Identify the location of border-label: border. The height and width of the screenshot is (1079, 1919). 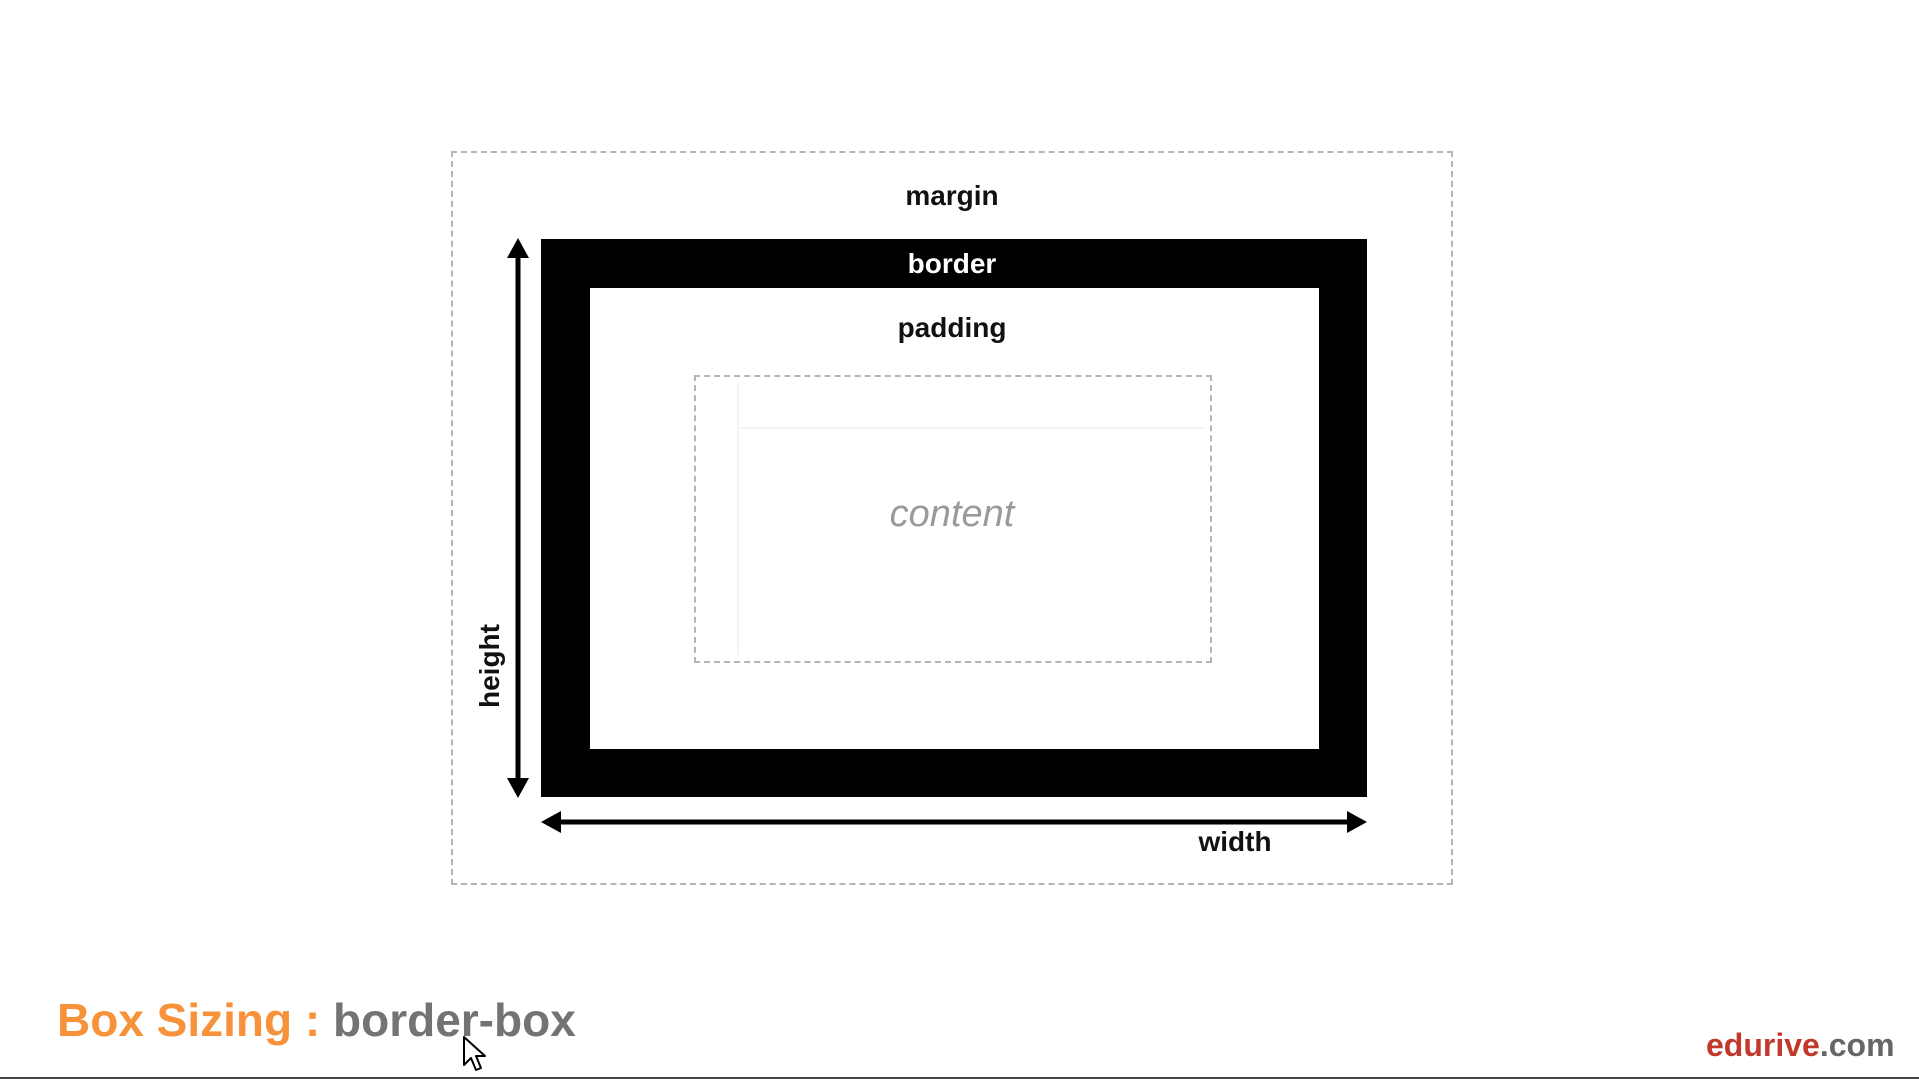
(952, 263).